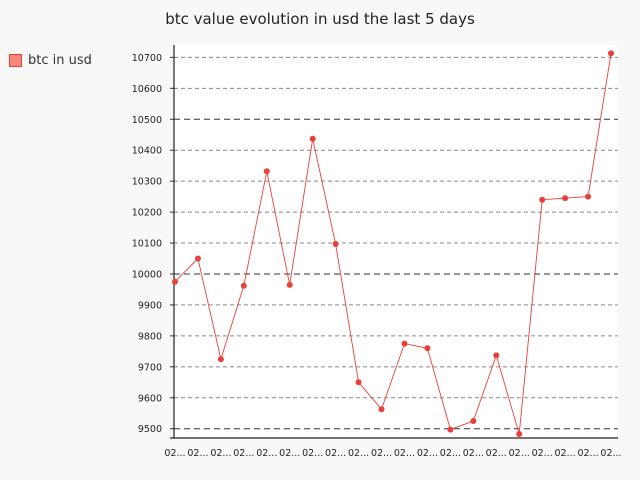 This screenshot has width=640, height=480. What do you see at coordinates (147, 182) in the screenshot?
I see `y-tick-label: 10300` at bounding box center [147, 182].